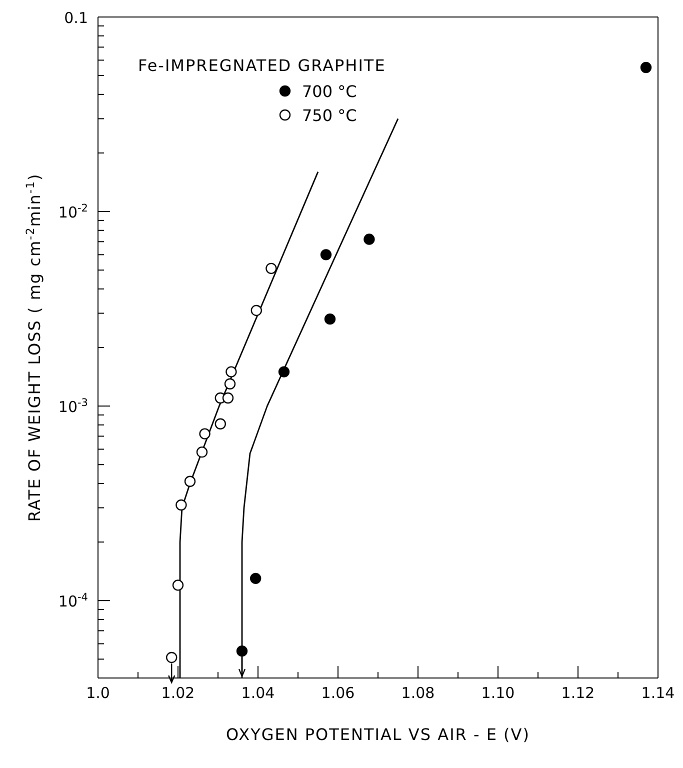 The height and width of the screenshot is (768, 683). What do you see at coordinates (98, 693) in the screenshot?
I see `x-tick-label: 1.0` at bounding box center [98, 693].